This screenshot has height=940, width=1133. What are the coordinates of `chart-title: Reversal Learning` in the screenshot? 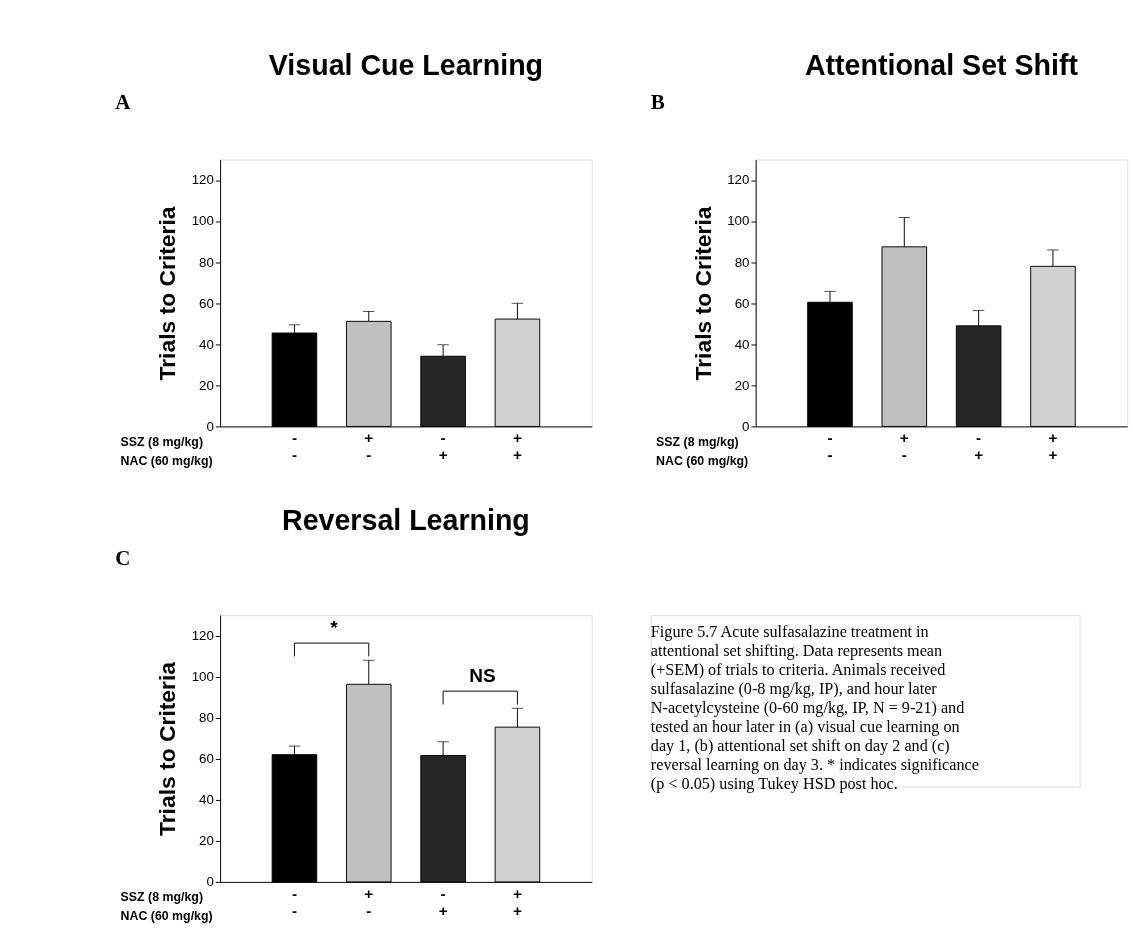 It's located at (406, 520).